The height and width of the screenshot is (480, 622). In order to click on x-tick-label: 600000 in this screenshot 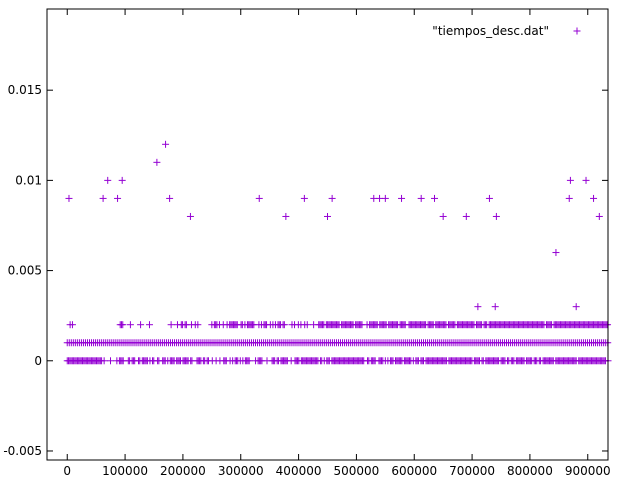, I will do `click(414, 471)`.